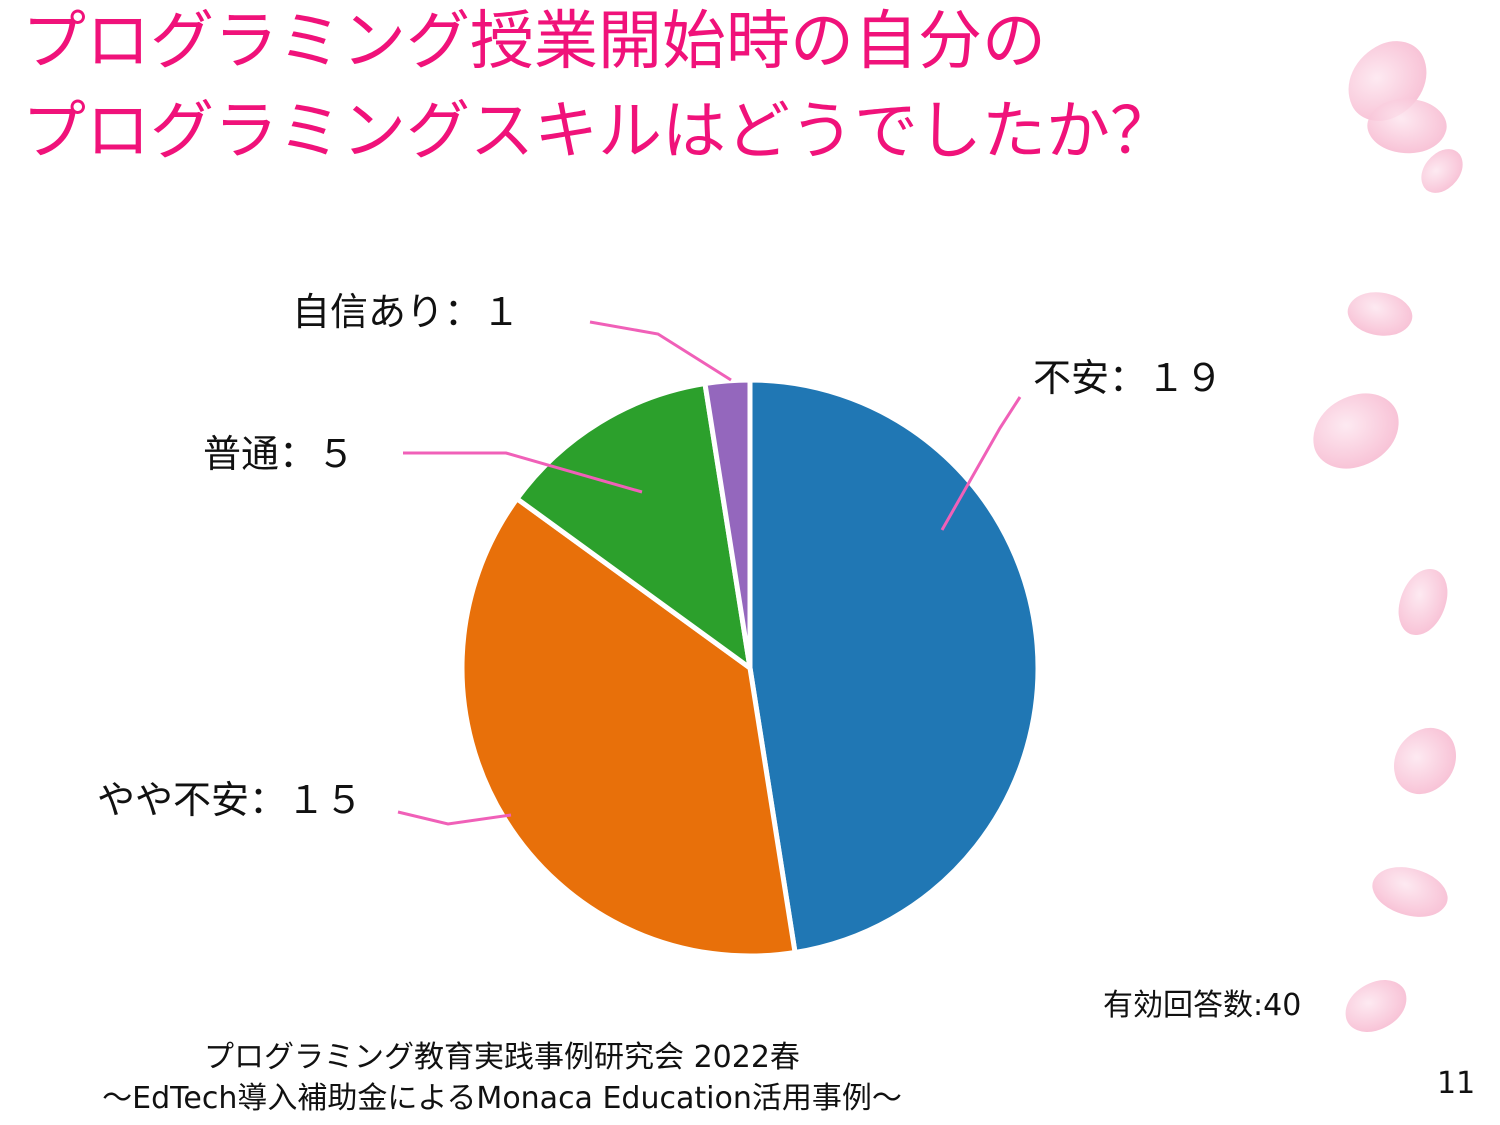 The height and width of the screenshot is (1125, 1500). I want to click on leader-line-yaya-fuan, so click(454, 818).